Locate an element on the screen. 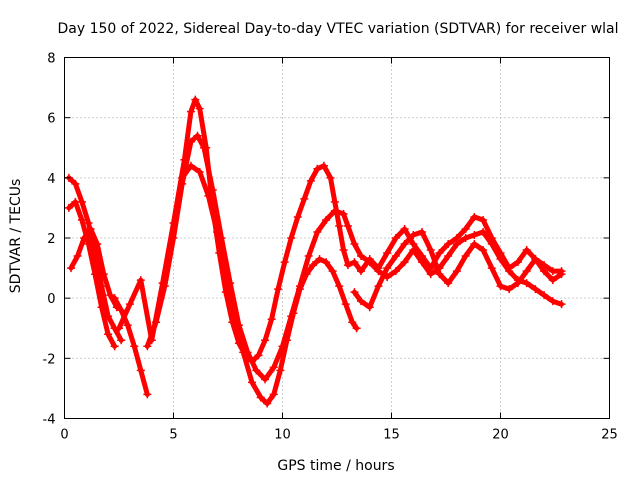 The width and height of the screenshot is (640, 480). y-tick-label: 2 is located at coordinates (51, 239).